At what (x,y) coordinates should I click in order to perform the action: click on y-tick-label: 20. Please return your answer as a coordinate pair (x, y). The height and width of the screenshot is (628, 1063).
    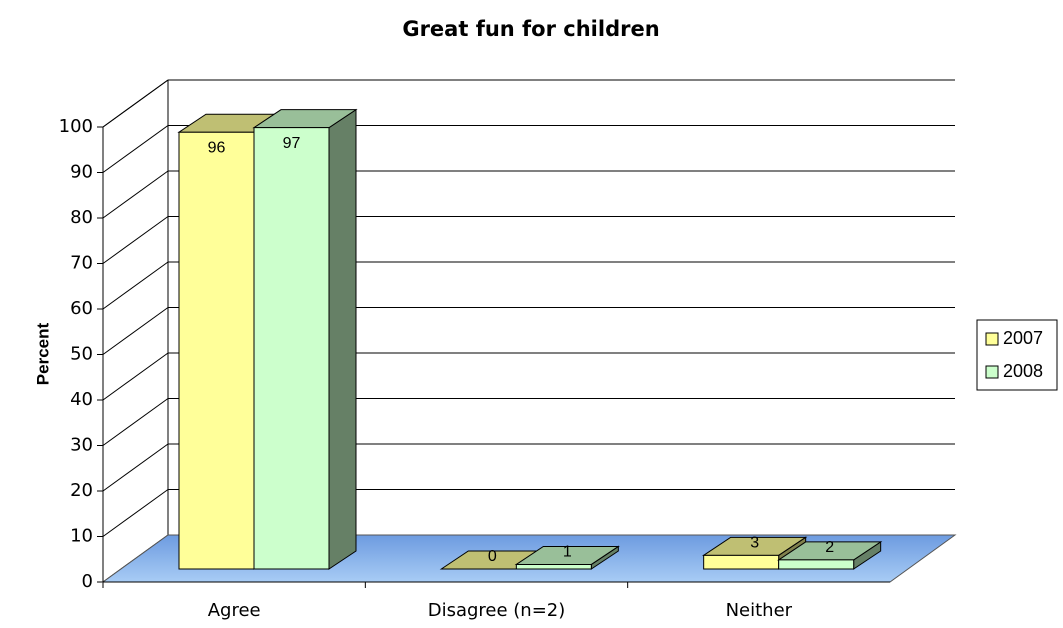
    Looking at the image, I should click on (81, 490).